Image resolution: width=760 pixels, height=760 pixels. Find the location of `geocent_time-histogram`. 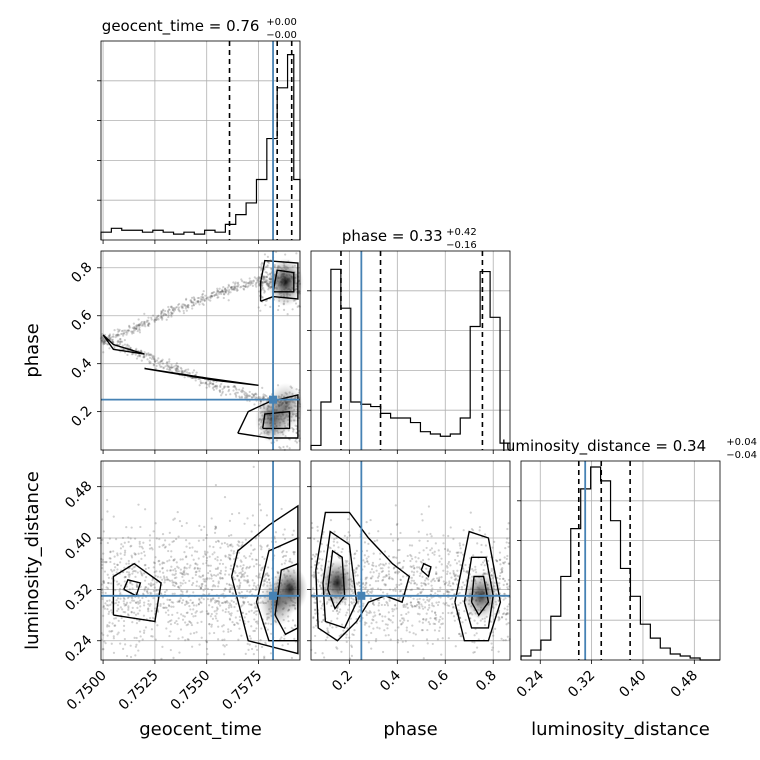

geocent_time-histogram is located at coordinates (200, 147).